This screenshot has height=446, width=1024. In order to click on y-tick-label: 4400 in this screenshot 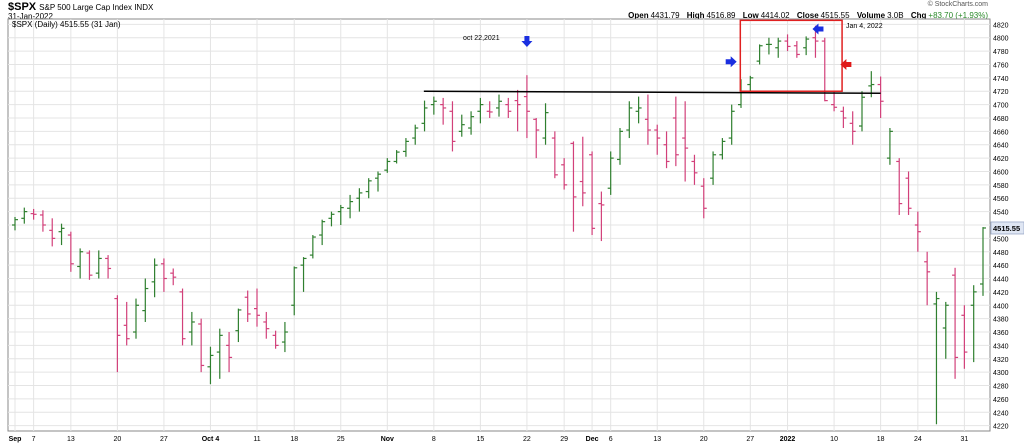, I will do `click(1001, 306)`.